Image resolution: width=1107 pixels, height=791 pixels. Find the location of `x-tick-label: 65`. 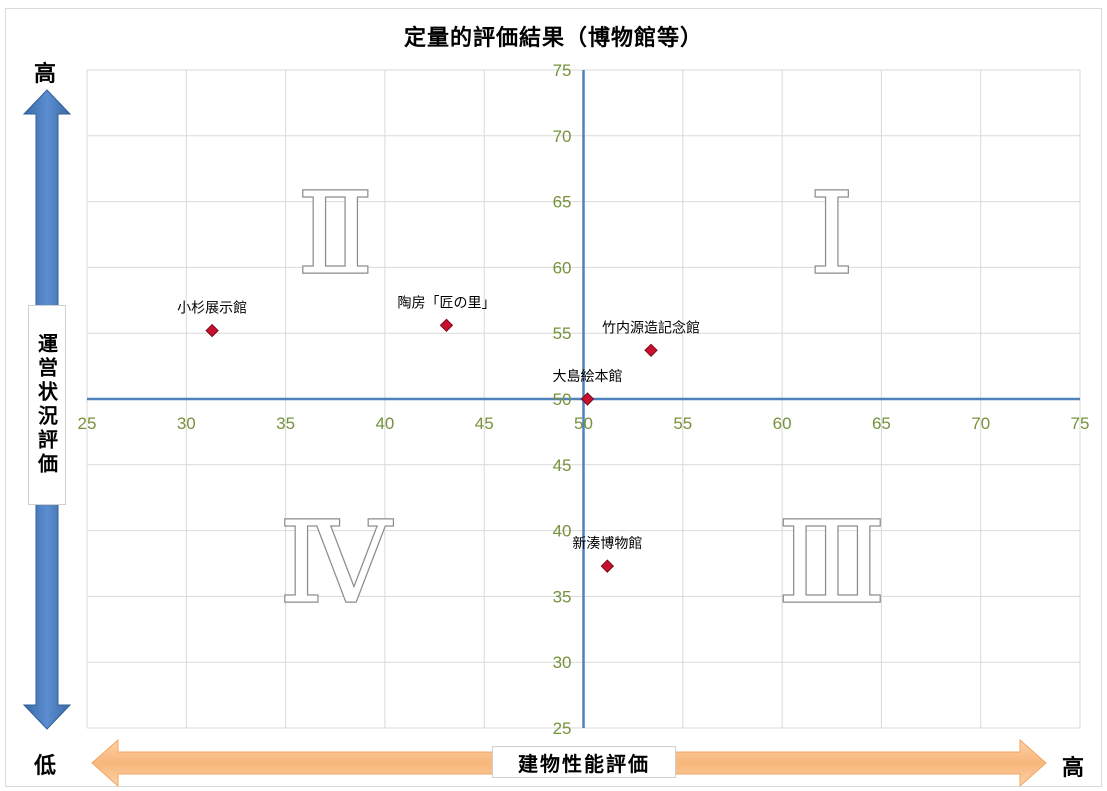

x-tick-label: 65 is located at coordinates (881, 423).